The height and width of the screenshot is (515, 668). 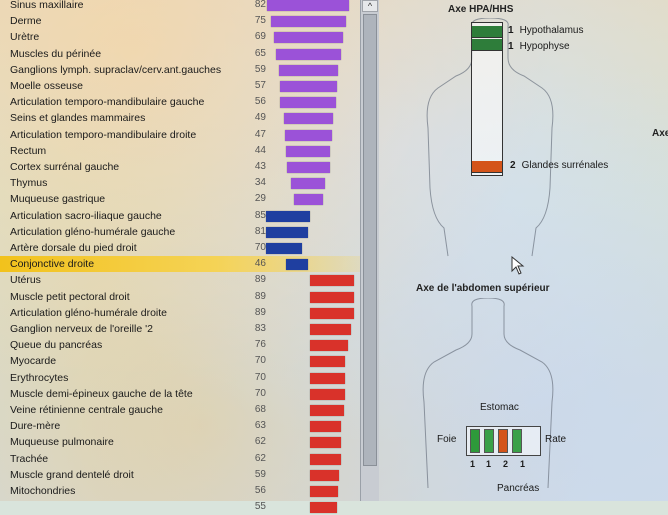 I want to click on organ-row: Myocarde 70, so click(x=180, y=361).